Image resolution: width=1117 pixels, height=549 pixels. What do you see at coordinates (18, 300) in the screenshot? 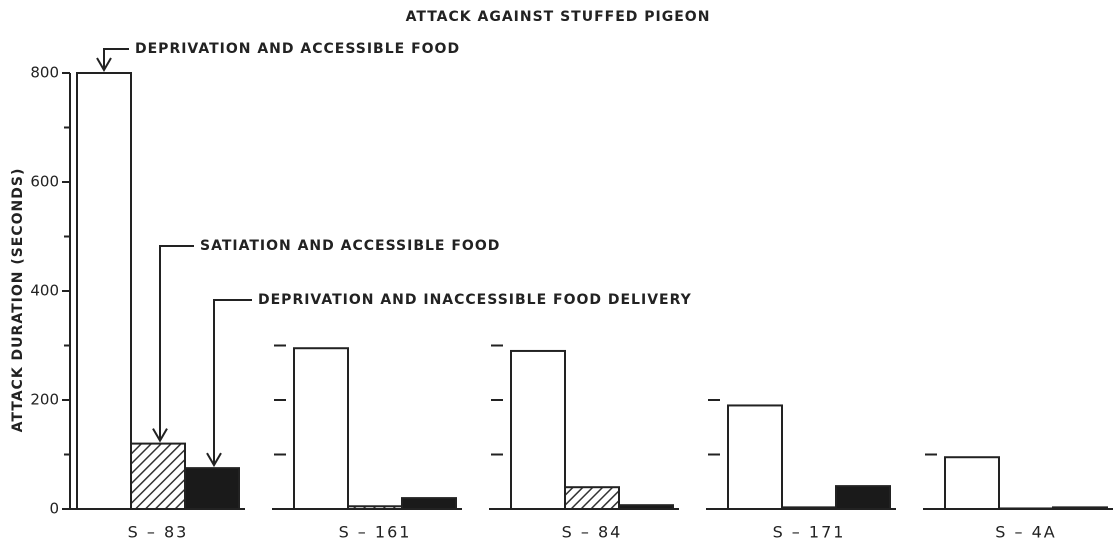
I see `y-axis-label: ATTACK DURATION (SECONDS)` at bounding box center [18, 300].